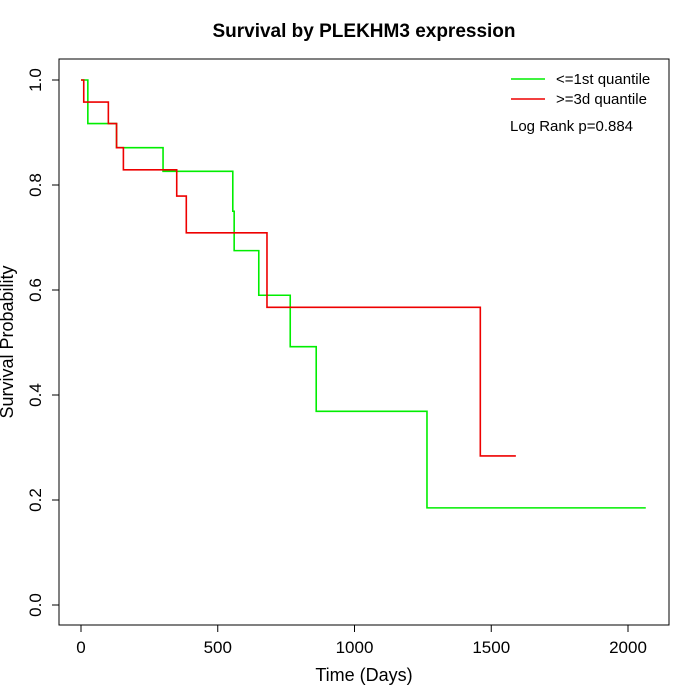 The height and width of the screenshot is (700, 700). Describe the element at coordinates (35, 395) in the screenshot. I see `y-tick-label: 0.4` at that location.